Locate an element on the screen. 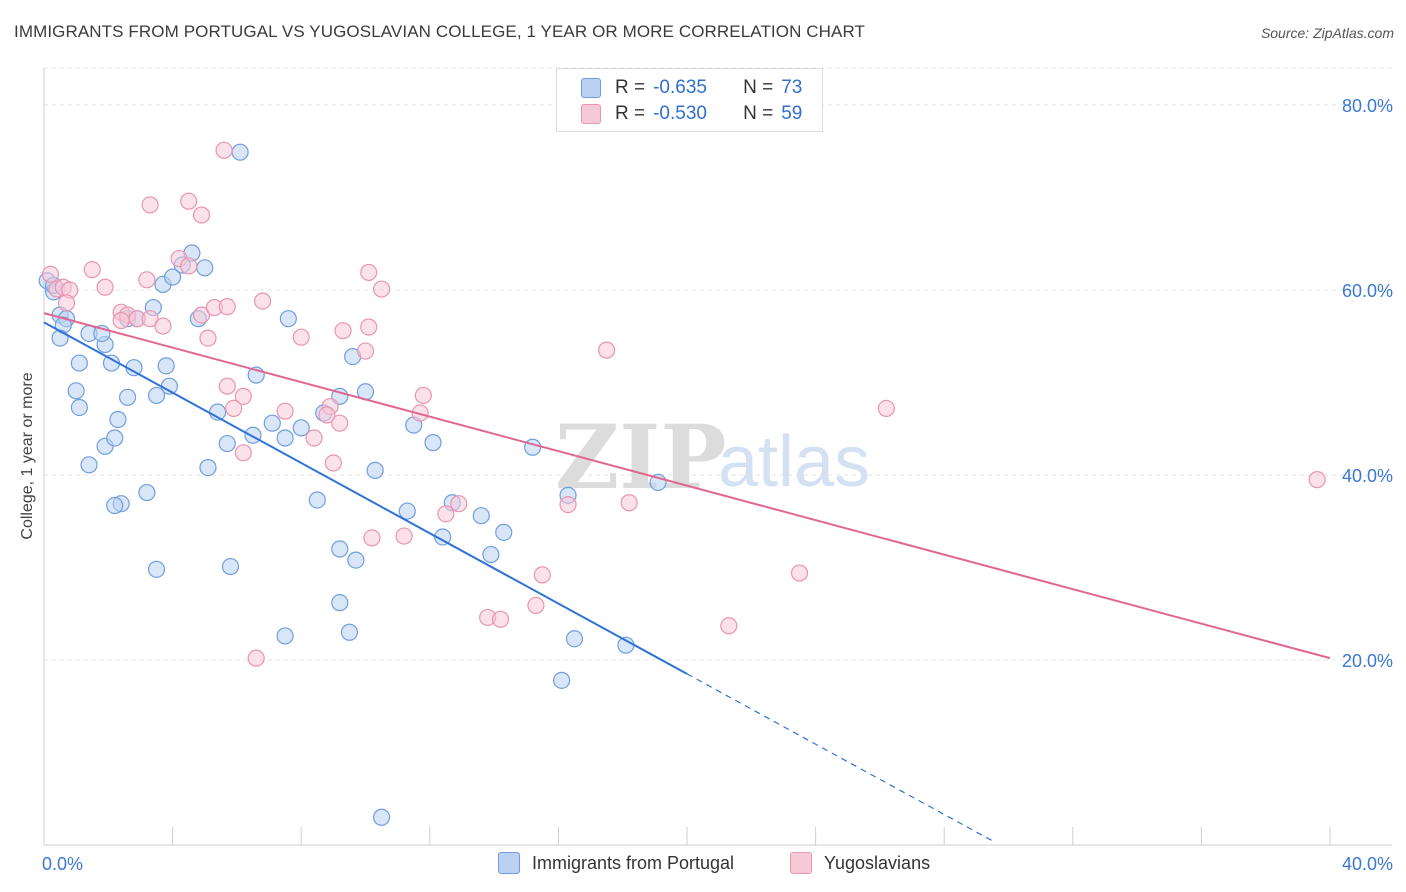 This screenshot has height=892, width=1406. n-label: N = is located at coordinates (758, 87).